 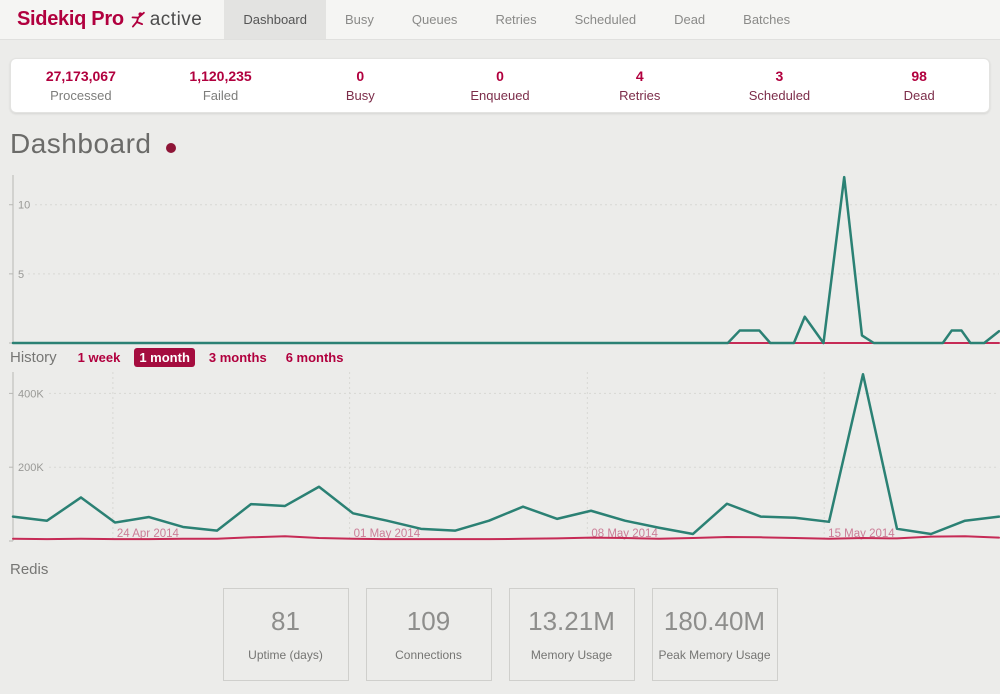 I want to click on stat-scheduled: 3 Scheduled, so click(x=780, y=85).